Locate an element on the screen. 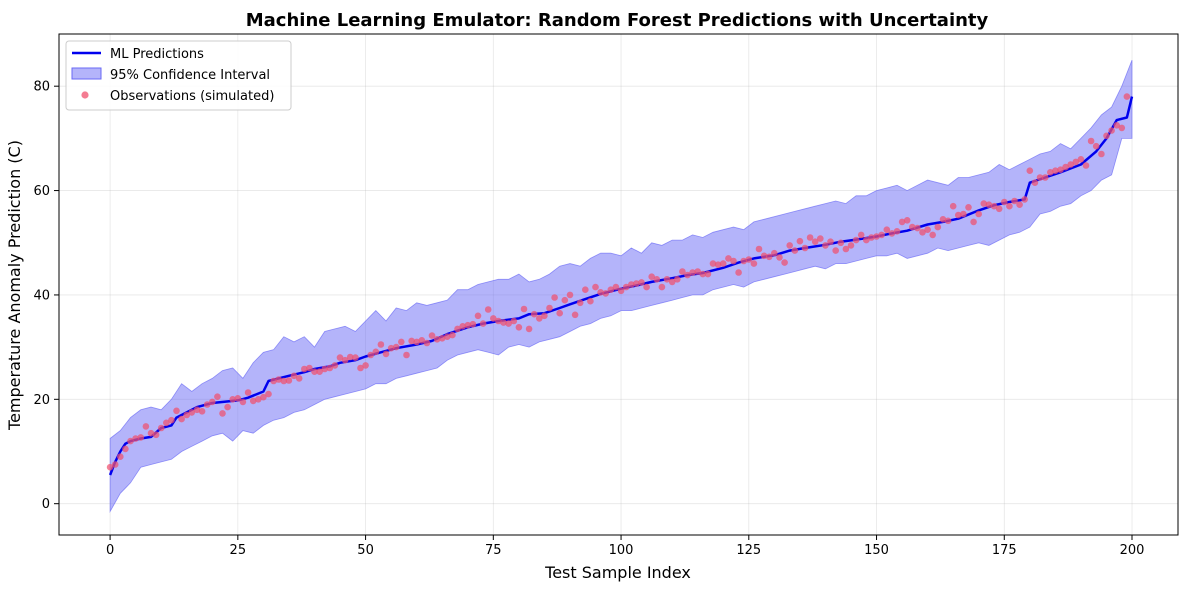 Image resolution: width=1184 pixels, height=591 pixels. y-tick-label: 60 is located at coordinates (41, 191).